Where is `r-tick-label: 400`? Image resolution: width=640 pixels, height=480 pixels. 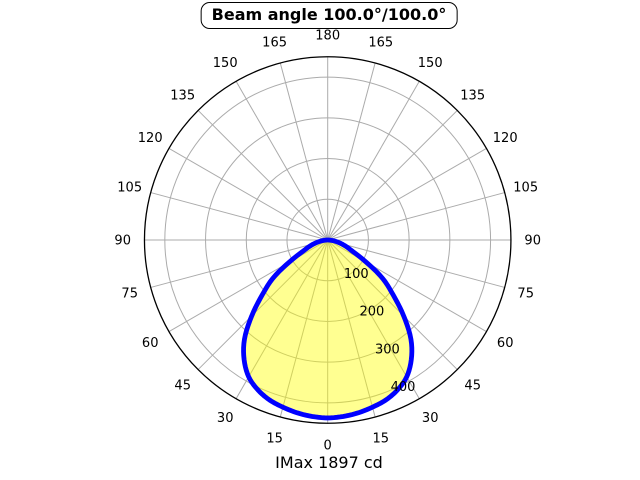
r-tick-label: 400 is located at coordinates (403, 387).